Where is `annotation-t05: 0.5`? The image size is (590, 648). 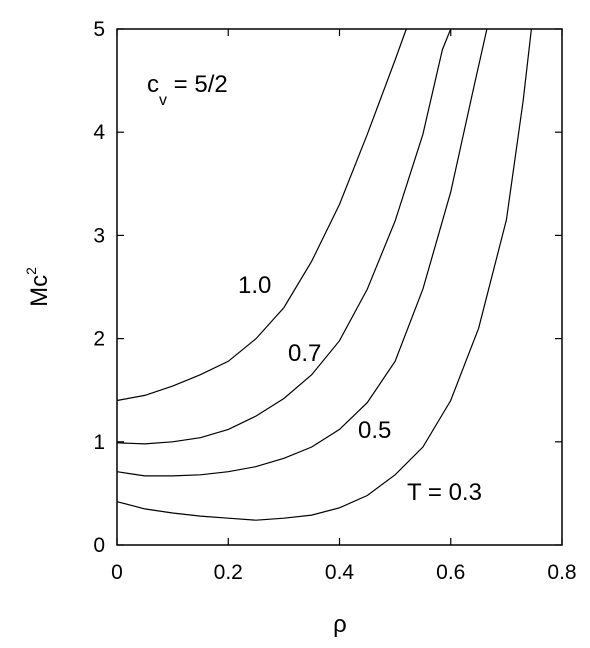 annotation-t05: 0.5 is located at coordinates (374, 430).